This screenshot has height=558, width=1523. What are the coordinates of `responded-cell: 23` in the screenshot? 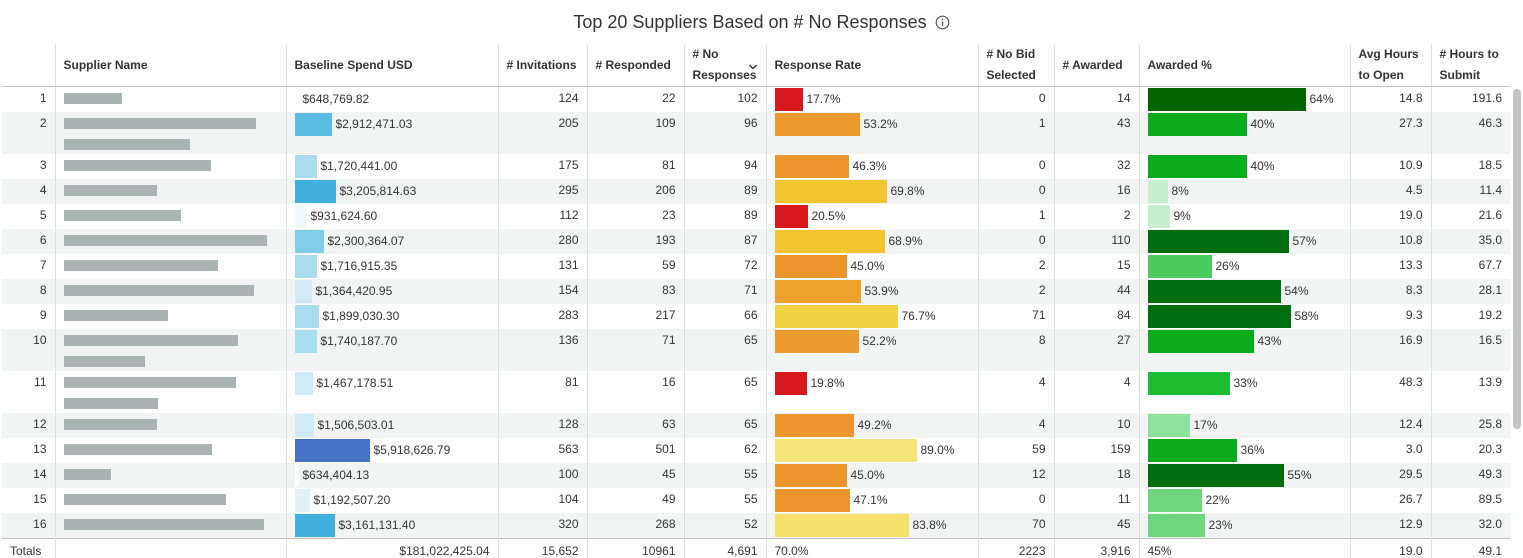 It's located at (635, 216).